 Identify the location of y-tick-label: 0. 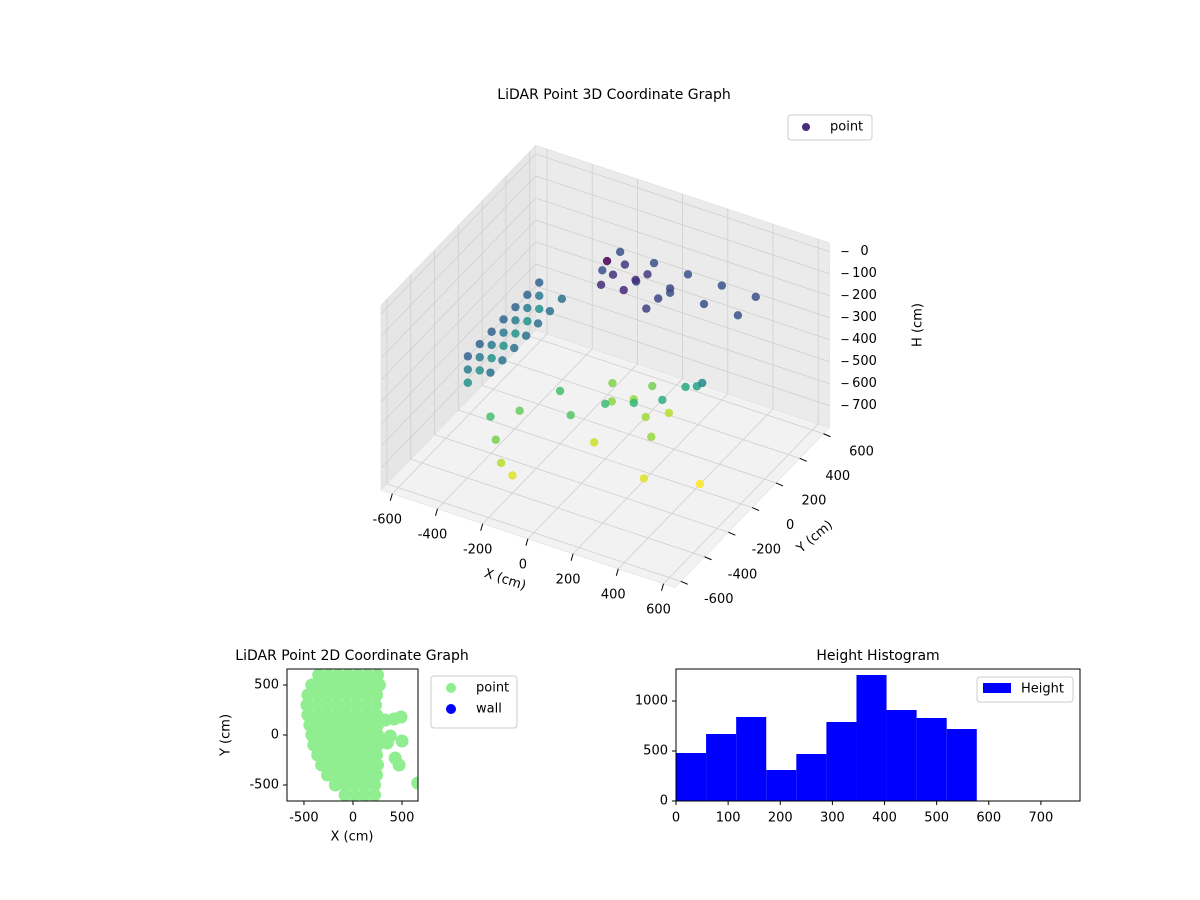
(664, 801).